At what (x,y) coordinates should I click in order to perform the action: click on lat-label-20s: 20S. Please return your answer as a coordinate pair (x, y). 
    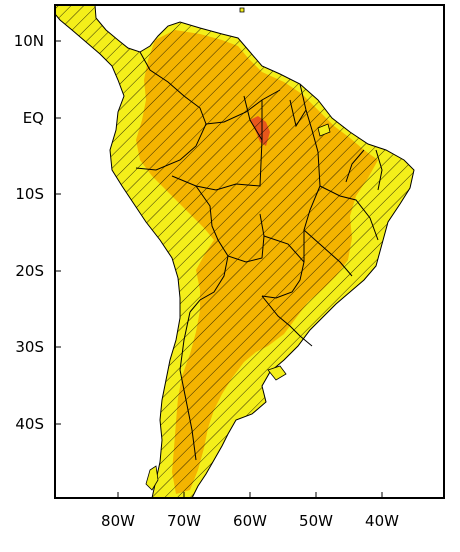
    Looking at the image, I should click on (29, 271).